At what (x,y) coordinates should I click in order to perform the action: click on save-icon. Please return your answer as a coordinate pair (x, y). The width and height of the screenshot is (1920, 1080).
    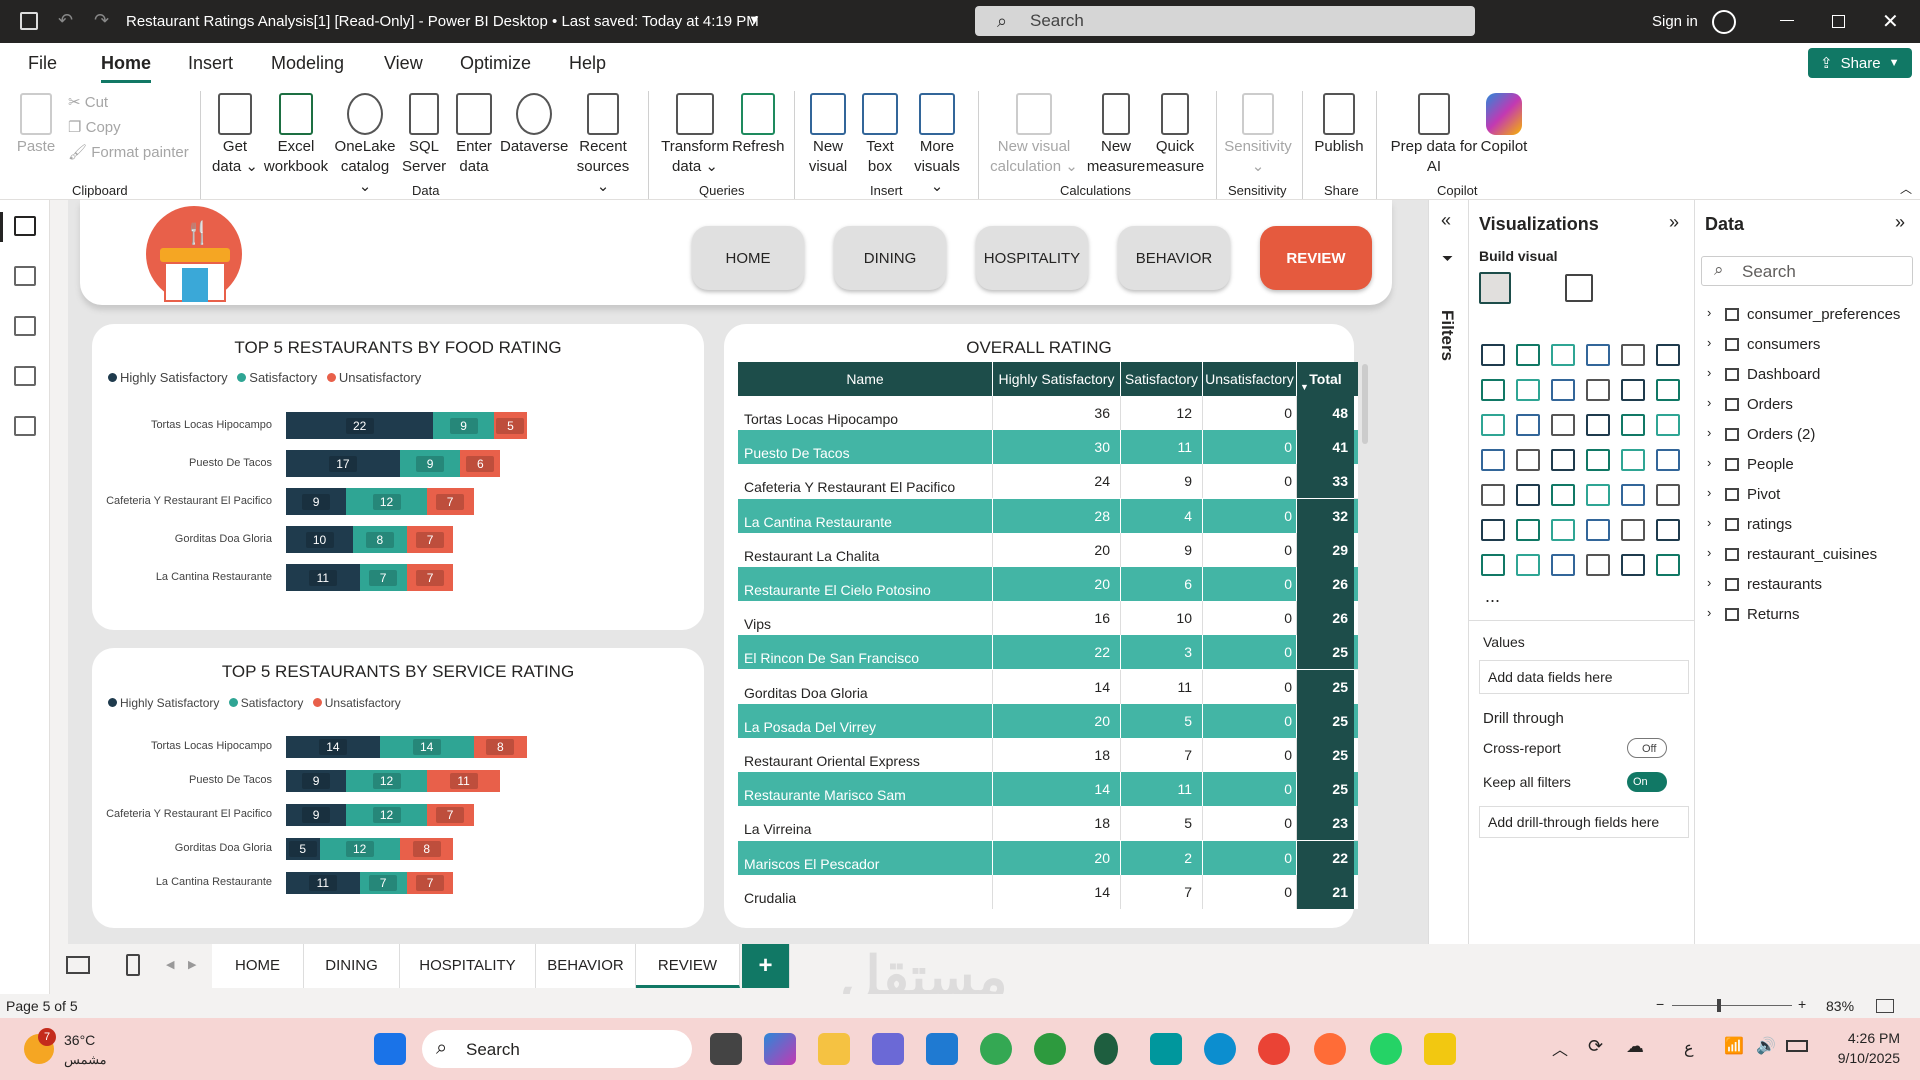
    Looking at the image, I should click on (29, 21).